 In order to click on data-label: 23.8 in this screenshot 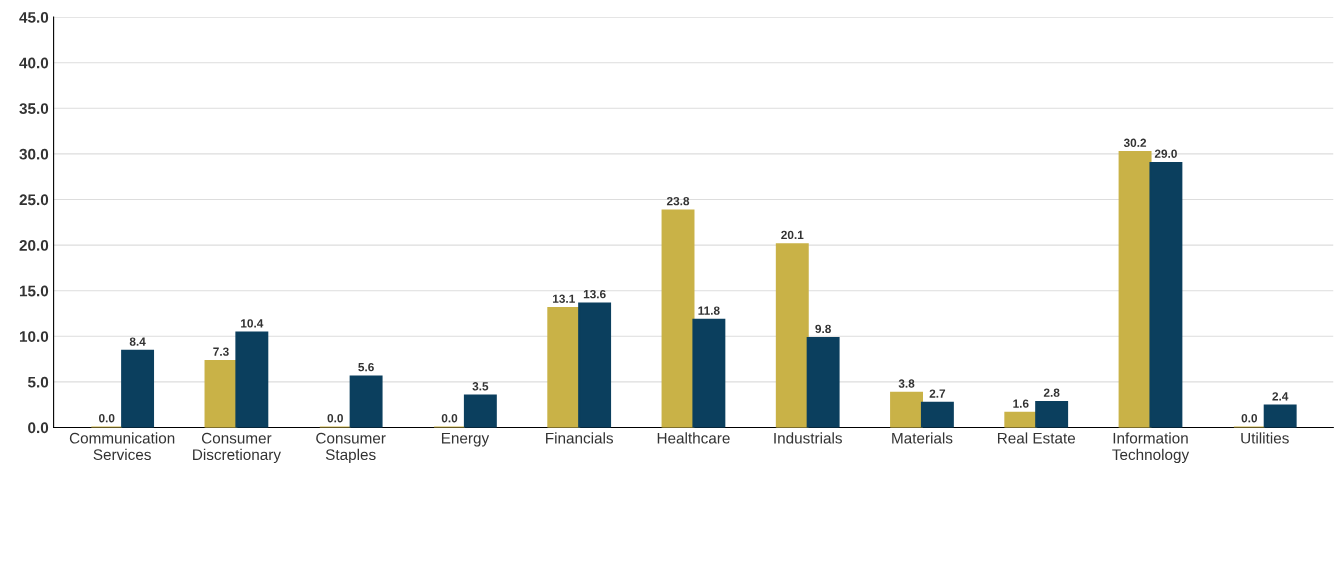, I will do `click(678, 201)`.